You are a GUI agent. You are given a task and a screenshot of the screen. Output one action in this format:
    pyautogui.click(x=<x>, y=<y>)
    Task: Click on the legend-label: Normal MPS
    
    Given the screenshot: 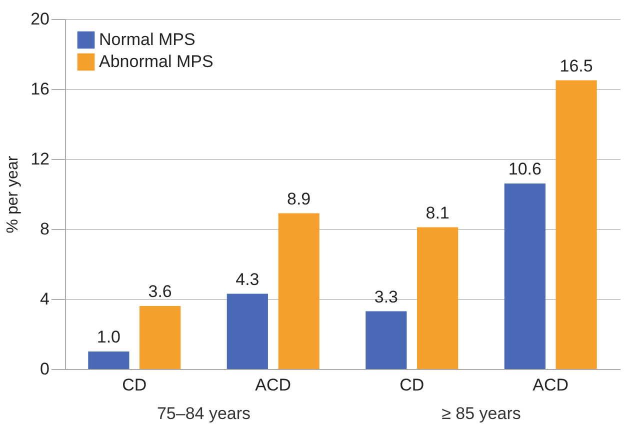 What is the action you would take?
    pyautogui.click(x=147, y=39)
    